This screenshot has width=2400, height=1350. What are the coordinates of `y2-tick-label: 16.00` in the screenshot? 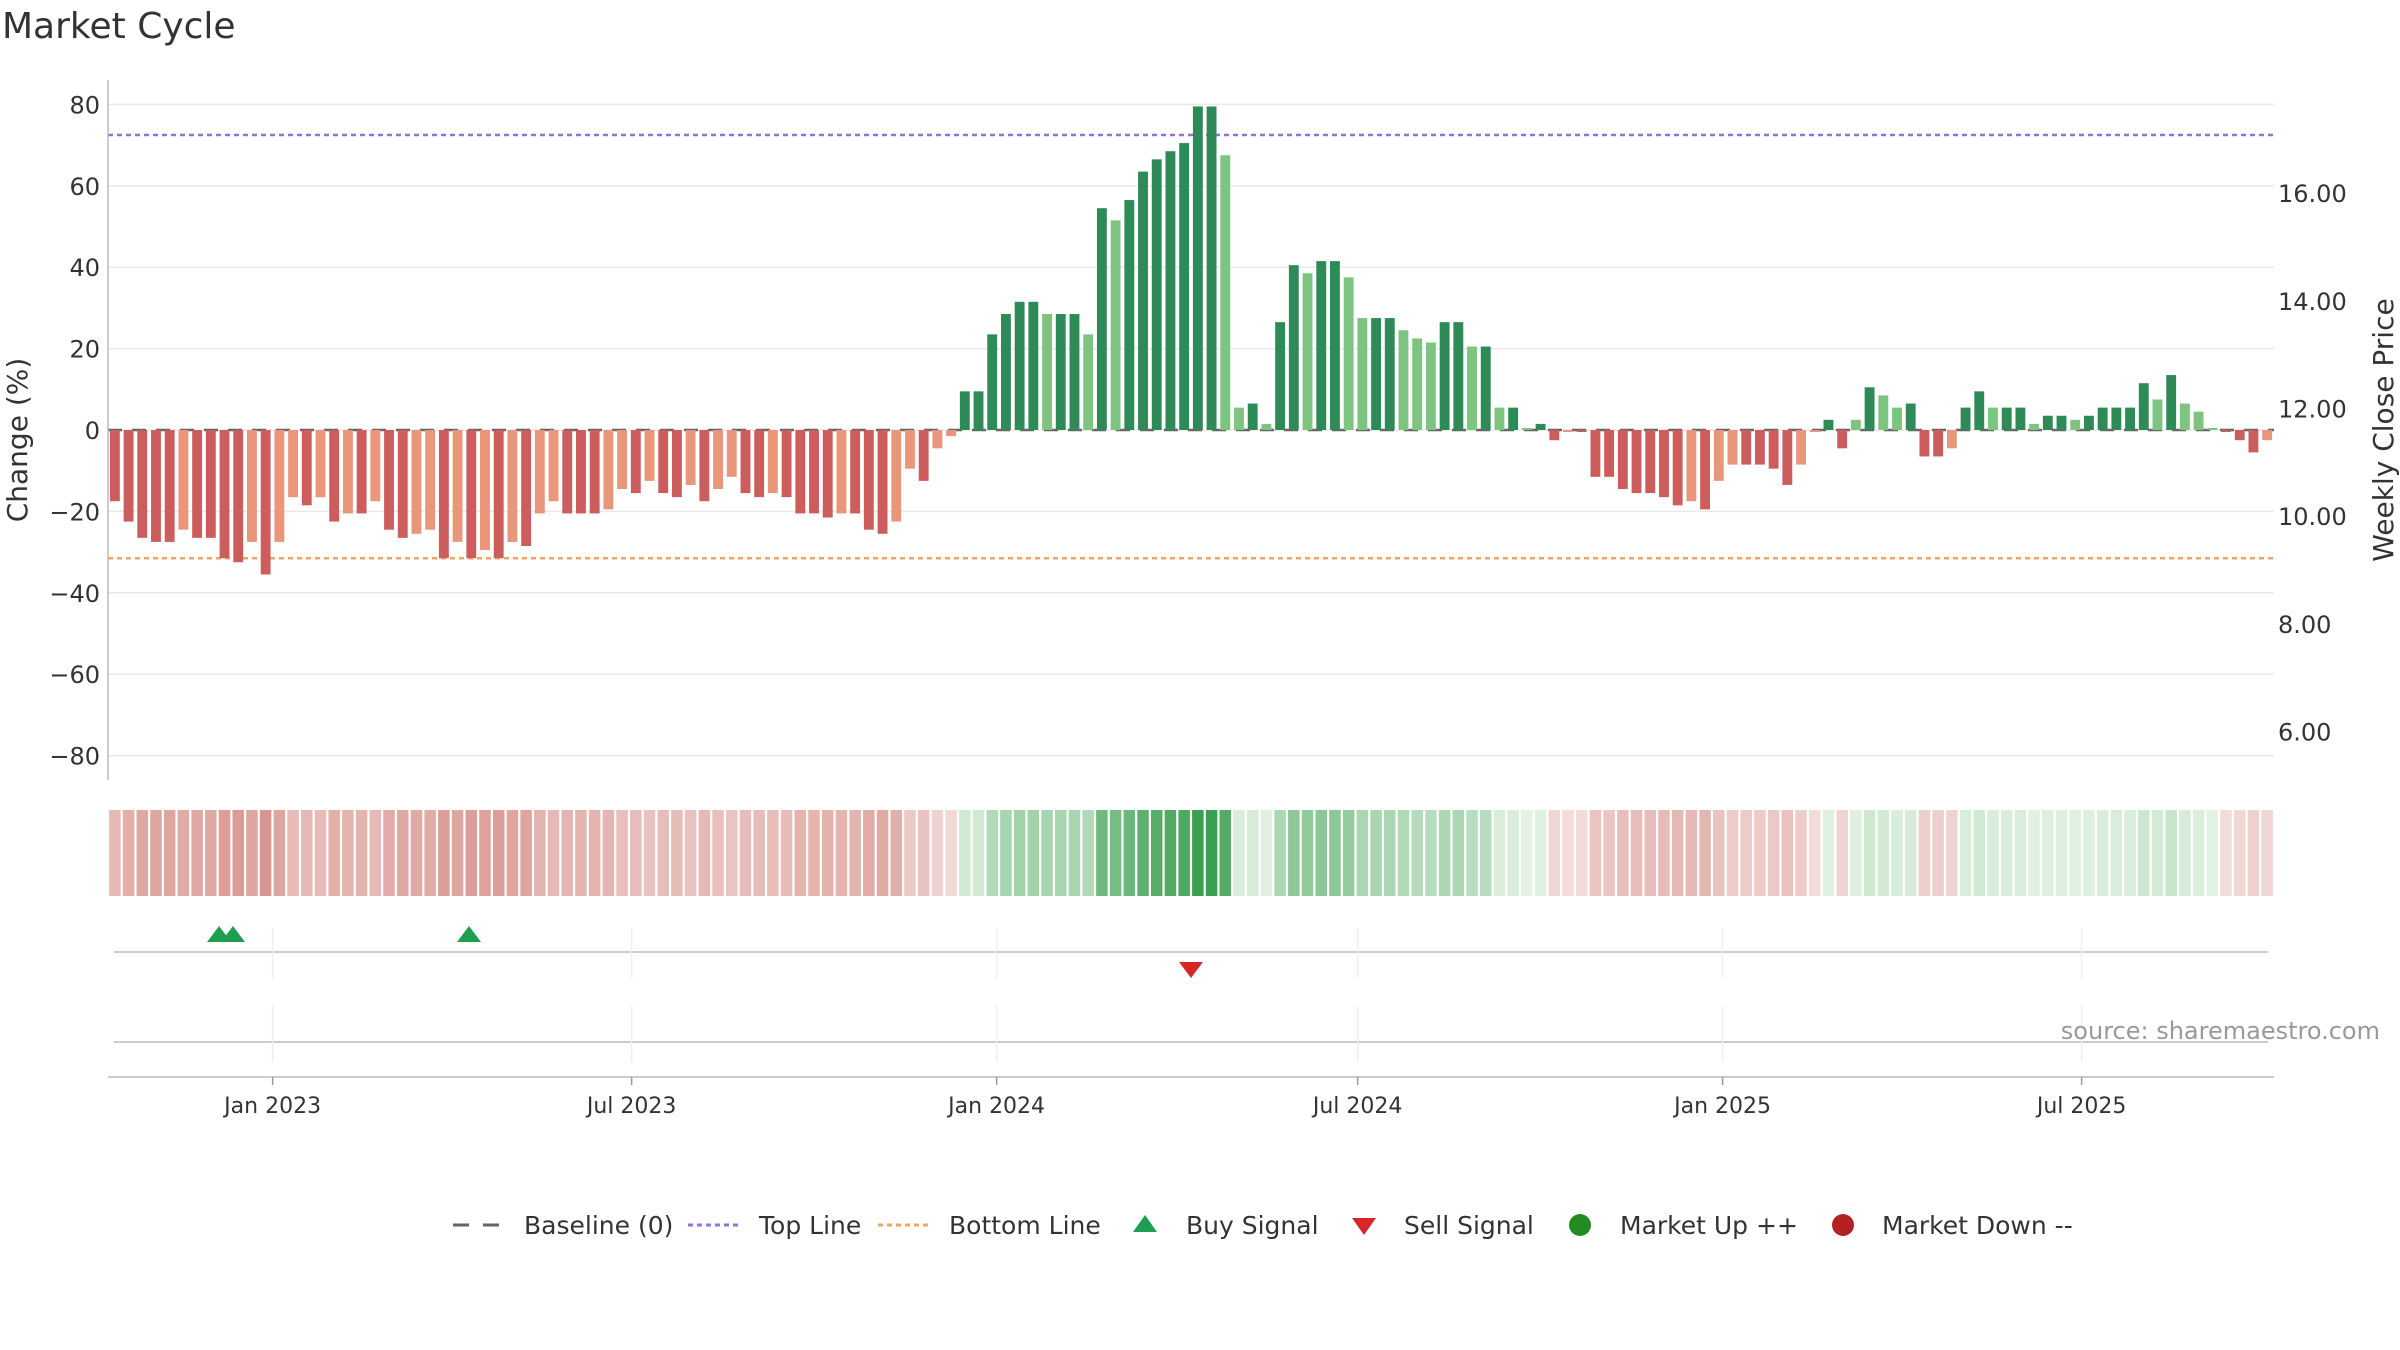 It's located at (2312, 194).